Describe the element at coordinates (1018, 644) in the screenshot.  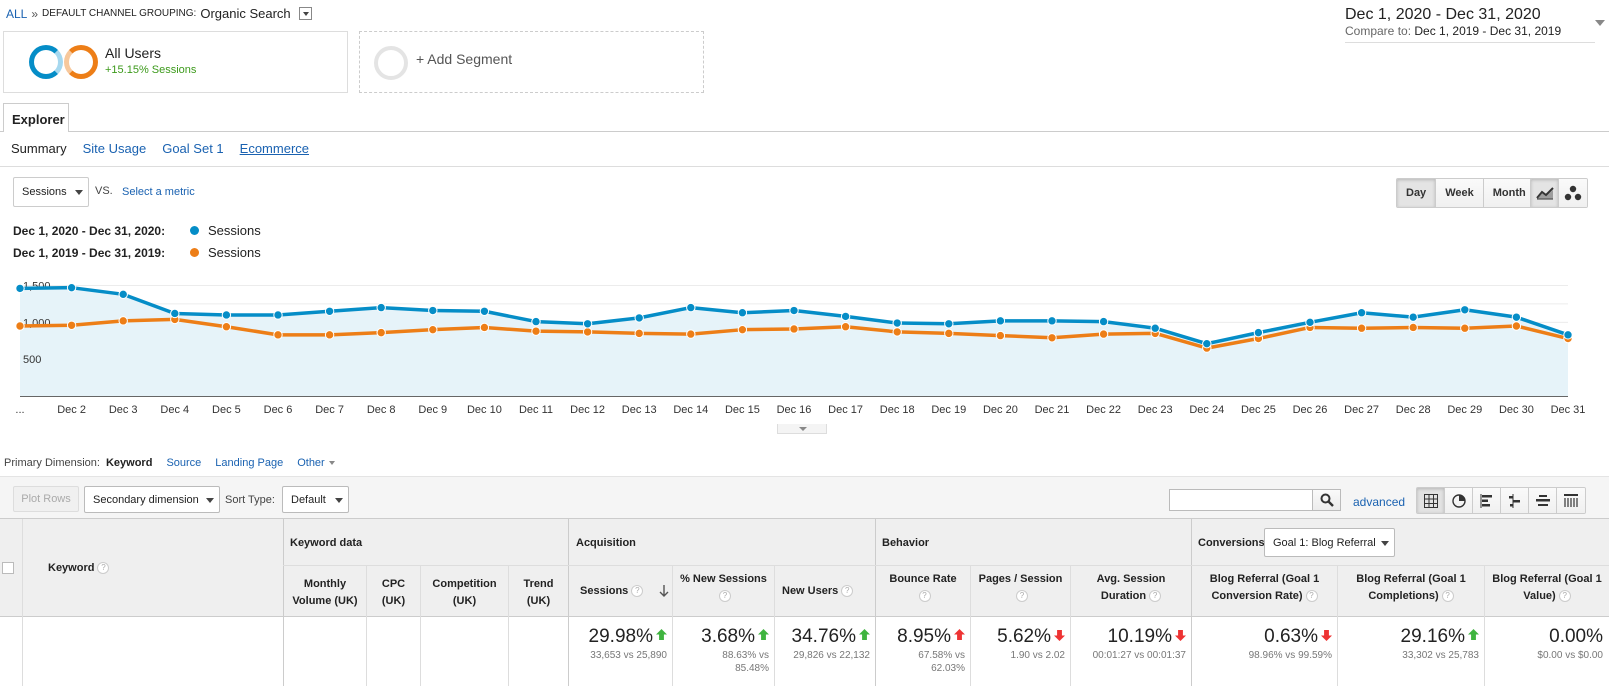
I see `total-pages-session: 5.62% 1.90 vs 2.02` at that location.